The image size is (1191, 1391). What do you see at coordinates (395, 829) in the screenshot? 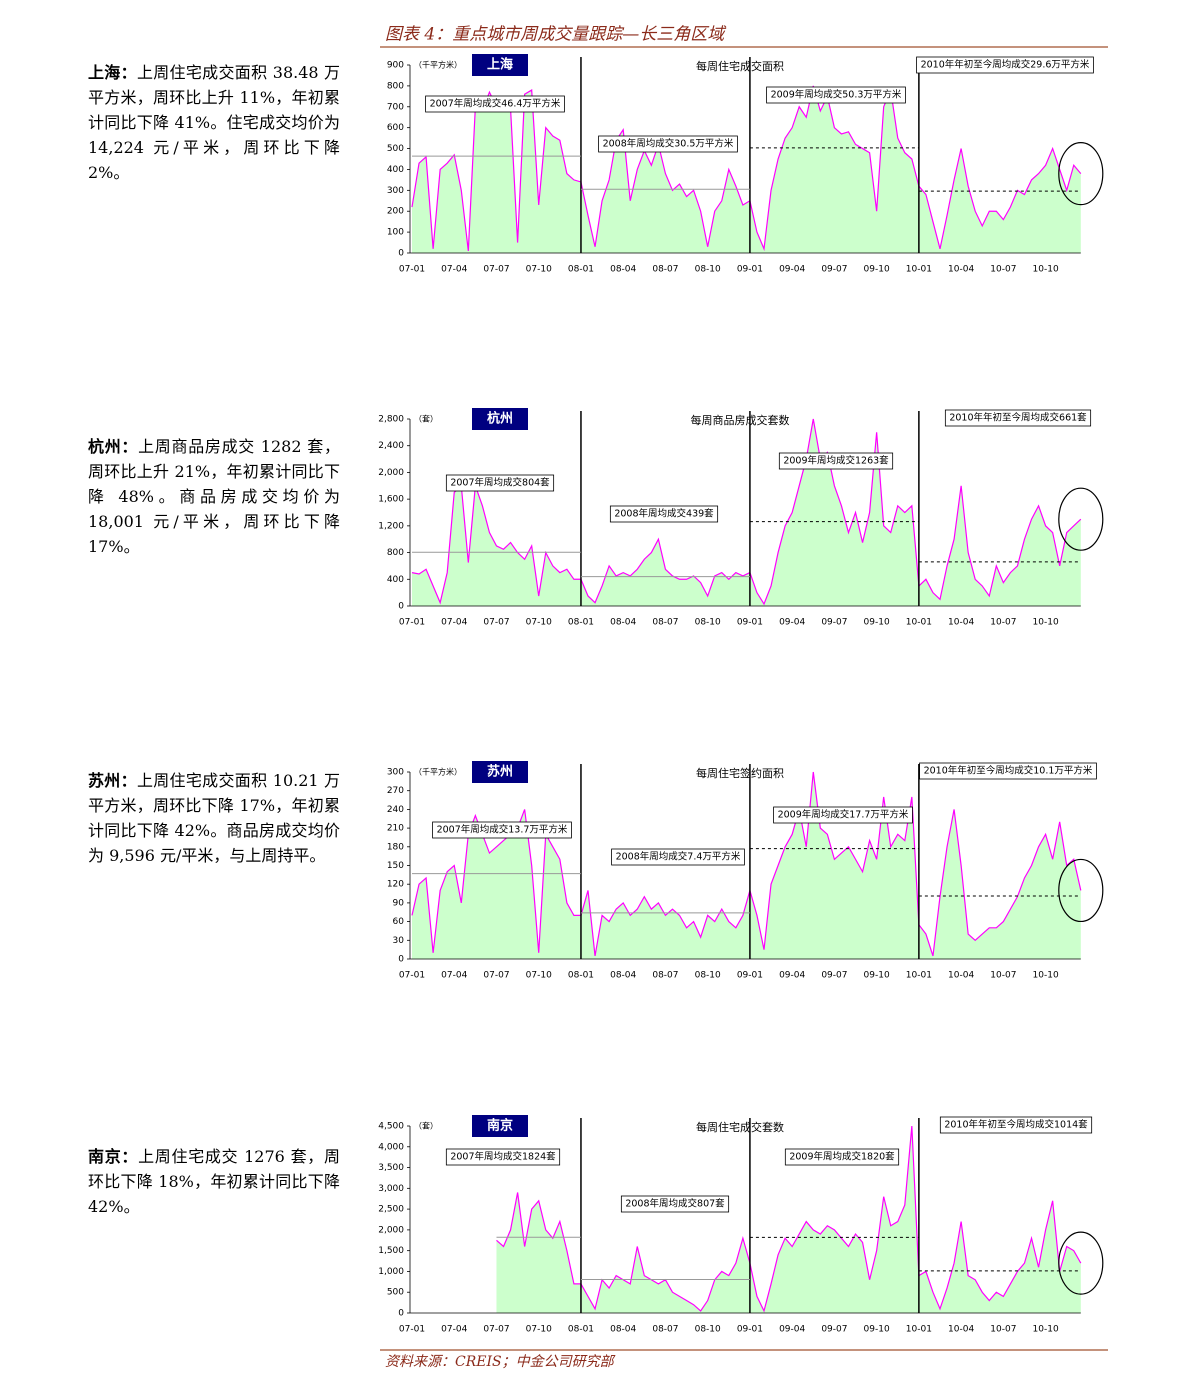
I see `y-tick-label: 210` at bounding box center [395, 829].